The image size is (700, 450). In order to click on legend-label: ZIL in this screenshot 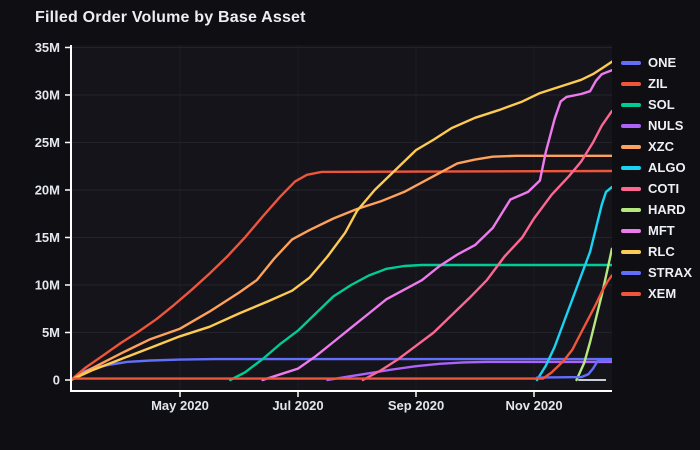, I will do `click(658, 83)`.